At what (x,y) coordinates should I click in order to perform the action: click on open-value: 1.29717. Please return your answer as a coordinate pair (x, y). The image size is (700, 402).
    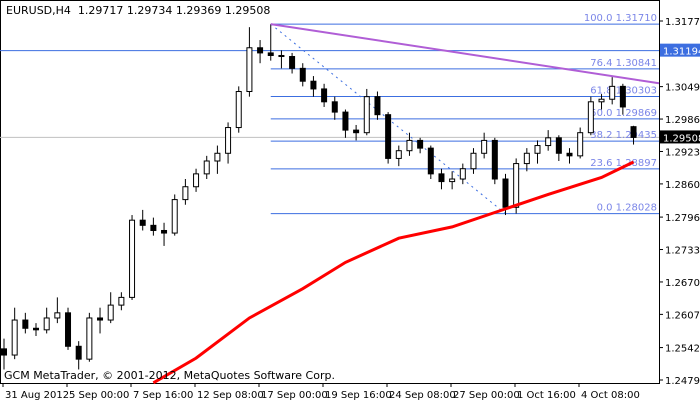
    Looking at the image, I should click on (100, 10).